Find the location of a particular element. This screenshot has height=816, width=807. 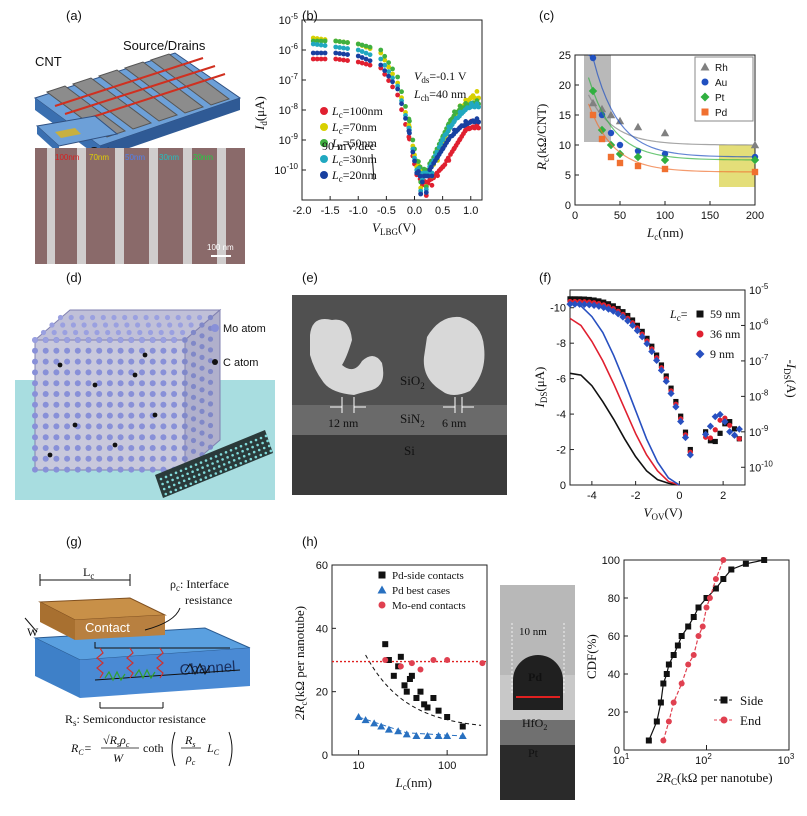

legend-label: Pd is located at coordinates (721, 113).